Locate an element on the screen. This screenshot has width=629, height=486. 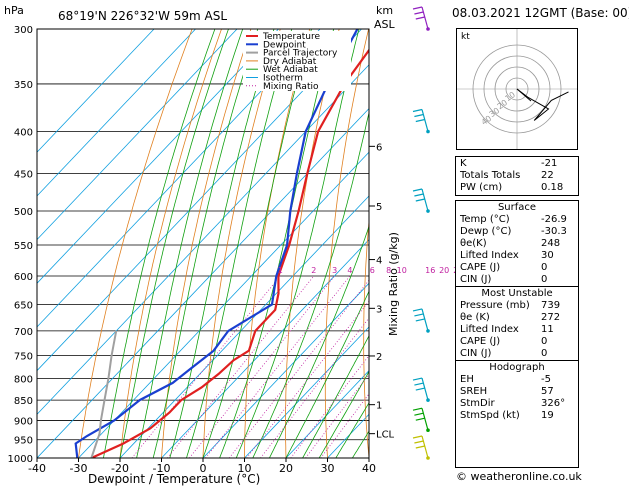
x-tick-label: 30 is located at coordinates (328, 468).